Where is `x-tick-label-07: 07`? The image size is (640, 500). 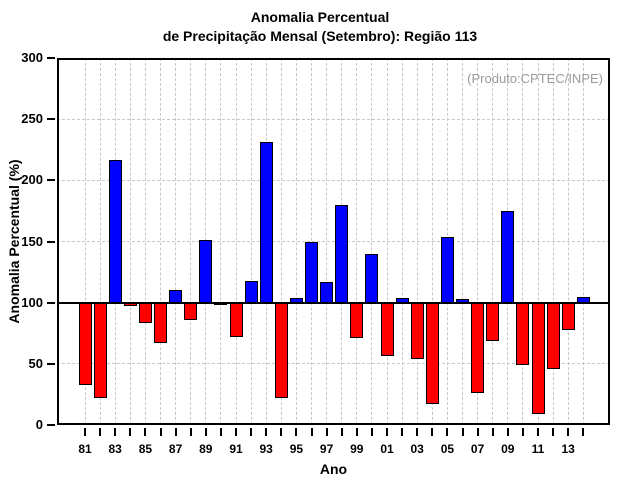
x-tick-label-07: 07 is located at coordinates (477, 449).